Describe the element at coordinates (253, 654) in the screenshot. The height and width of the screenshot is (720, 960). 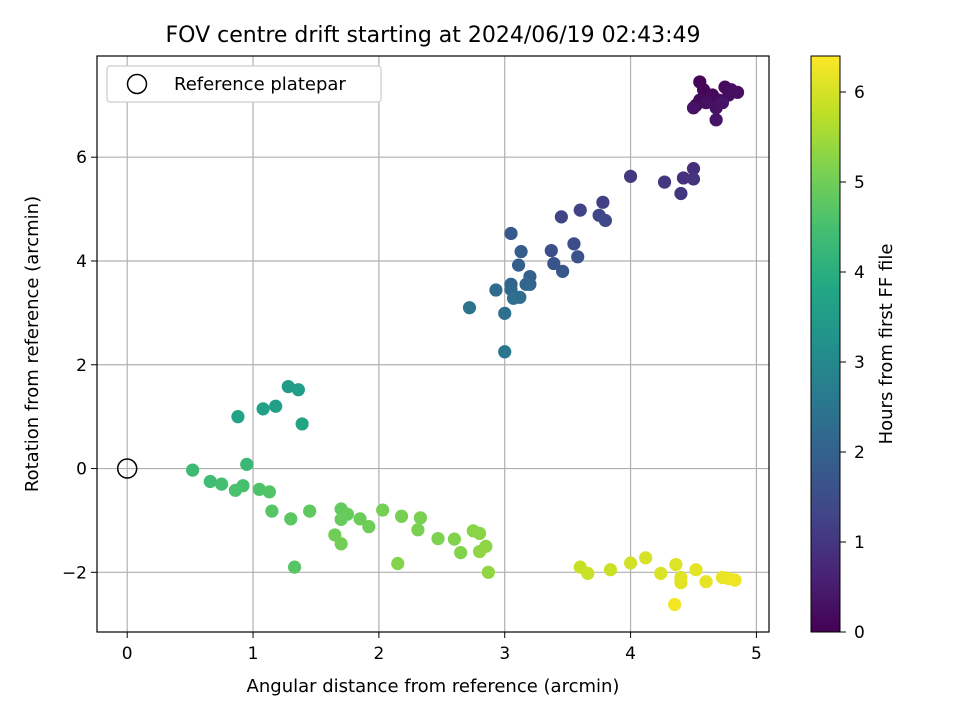
I see `x-tick-label: 1` at that location.